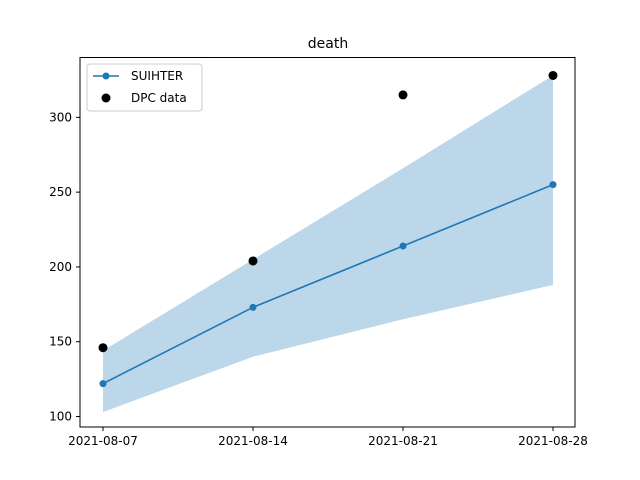 The image size is (640, 480). What do you see at coordinates (60, 342) in the screenshot?
I see `y-tick-label: 150` at bounding box center [60, 342].